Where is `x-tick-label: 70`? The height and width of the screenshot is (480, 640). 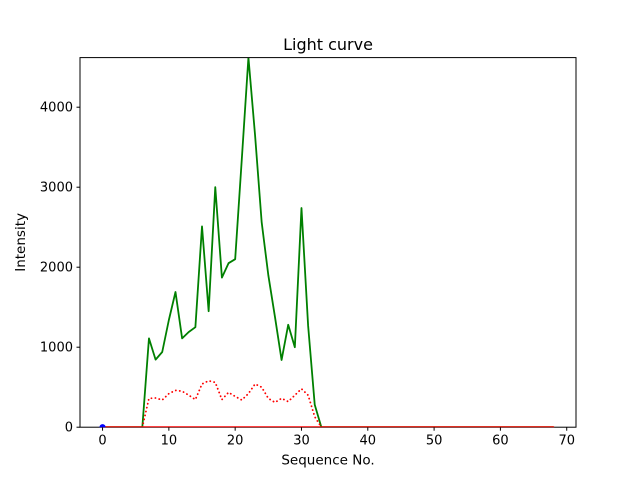
x-tick-label: 70 is located at coordinates (566, 441).